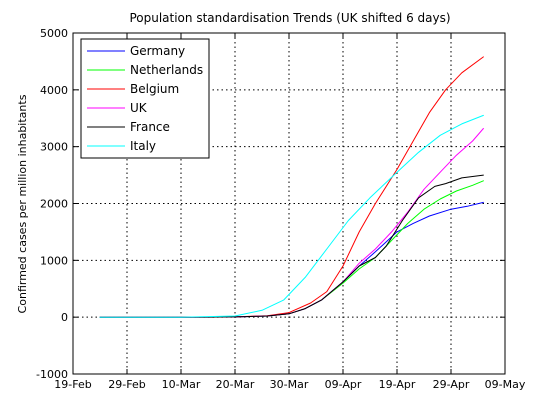 The image size is (560, 420). I want to click on y-tick-label: 3000, so click(54, 147).